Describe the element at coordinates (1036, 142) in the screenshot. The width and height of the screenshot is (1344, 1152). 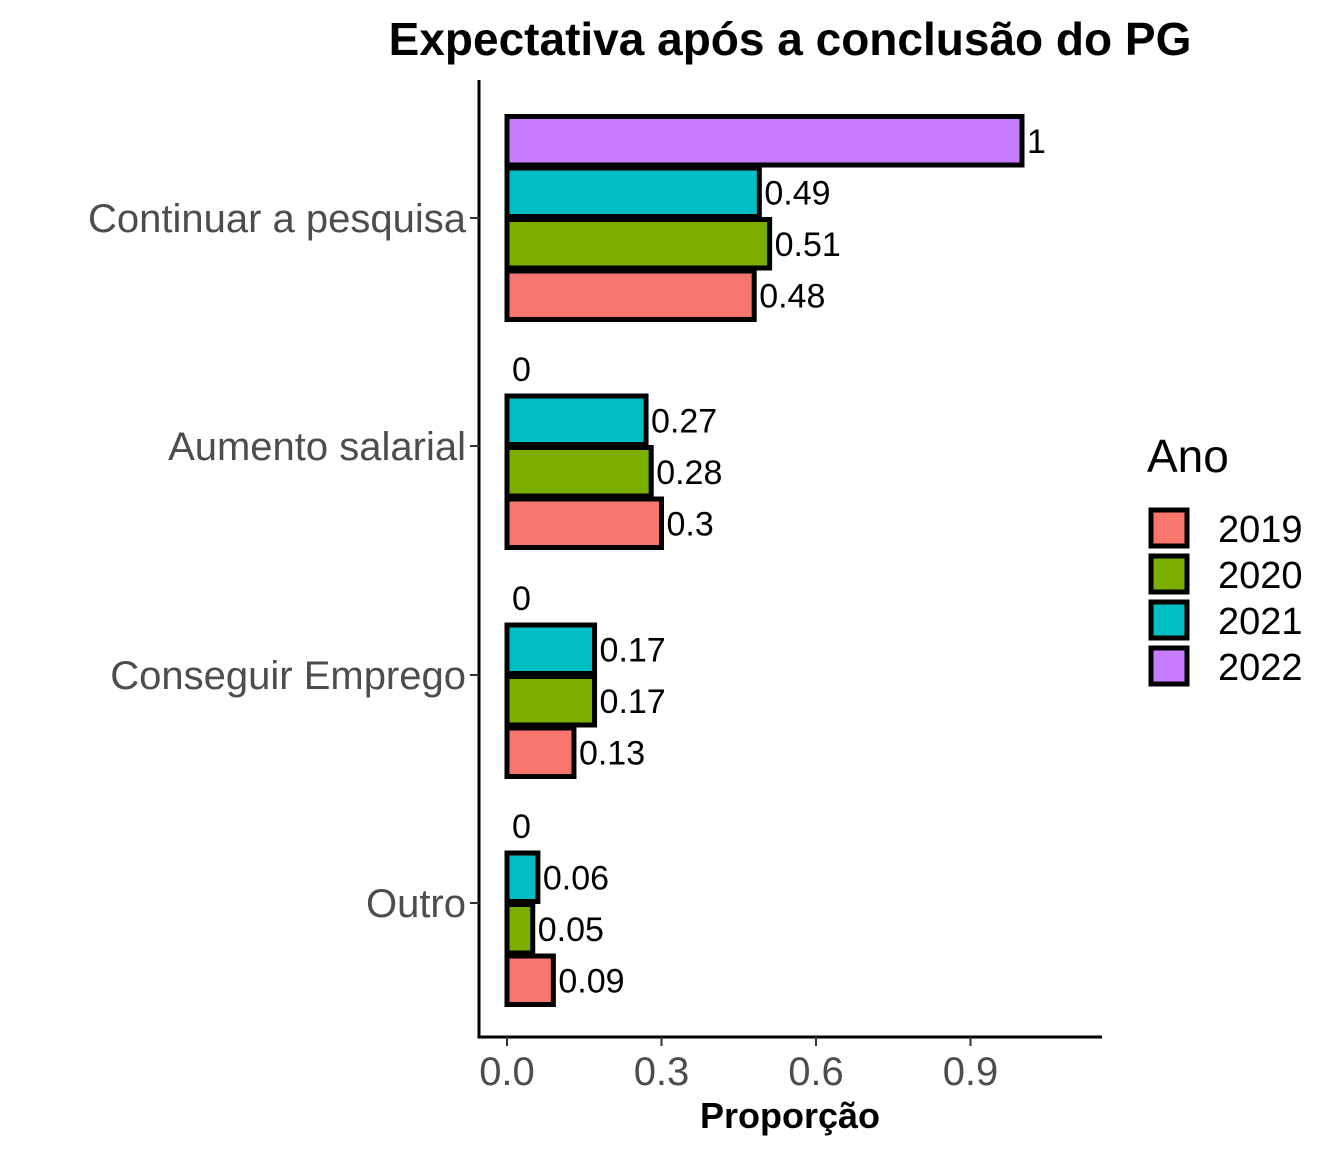
I see `data-label: 1` at that location.